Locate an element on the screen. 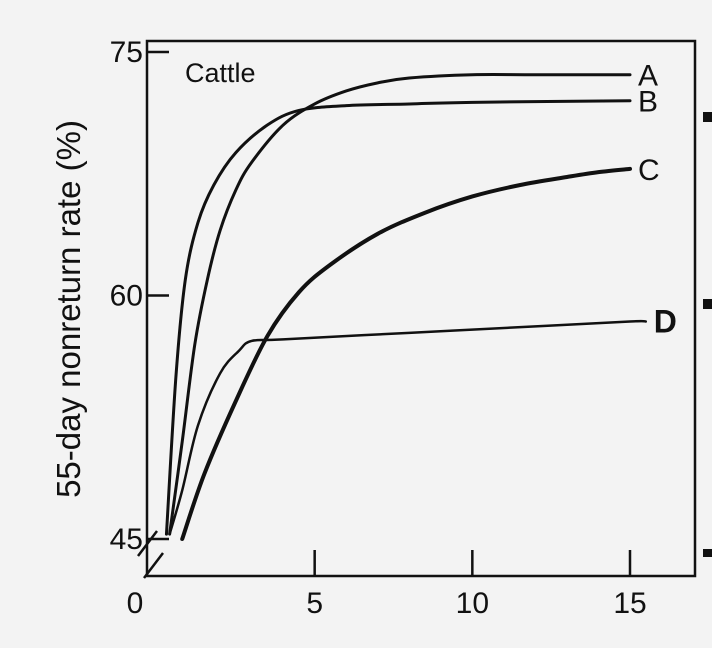  right-edge-marks is located at coordinates (707, 334).